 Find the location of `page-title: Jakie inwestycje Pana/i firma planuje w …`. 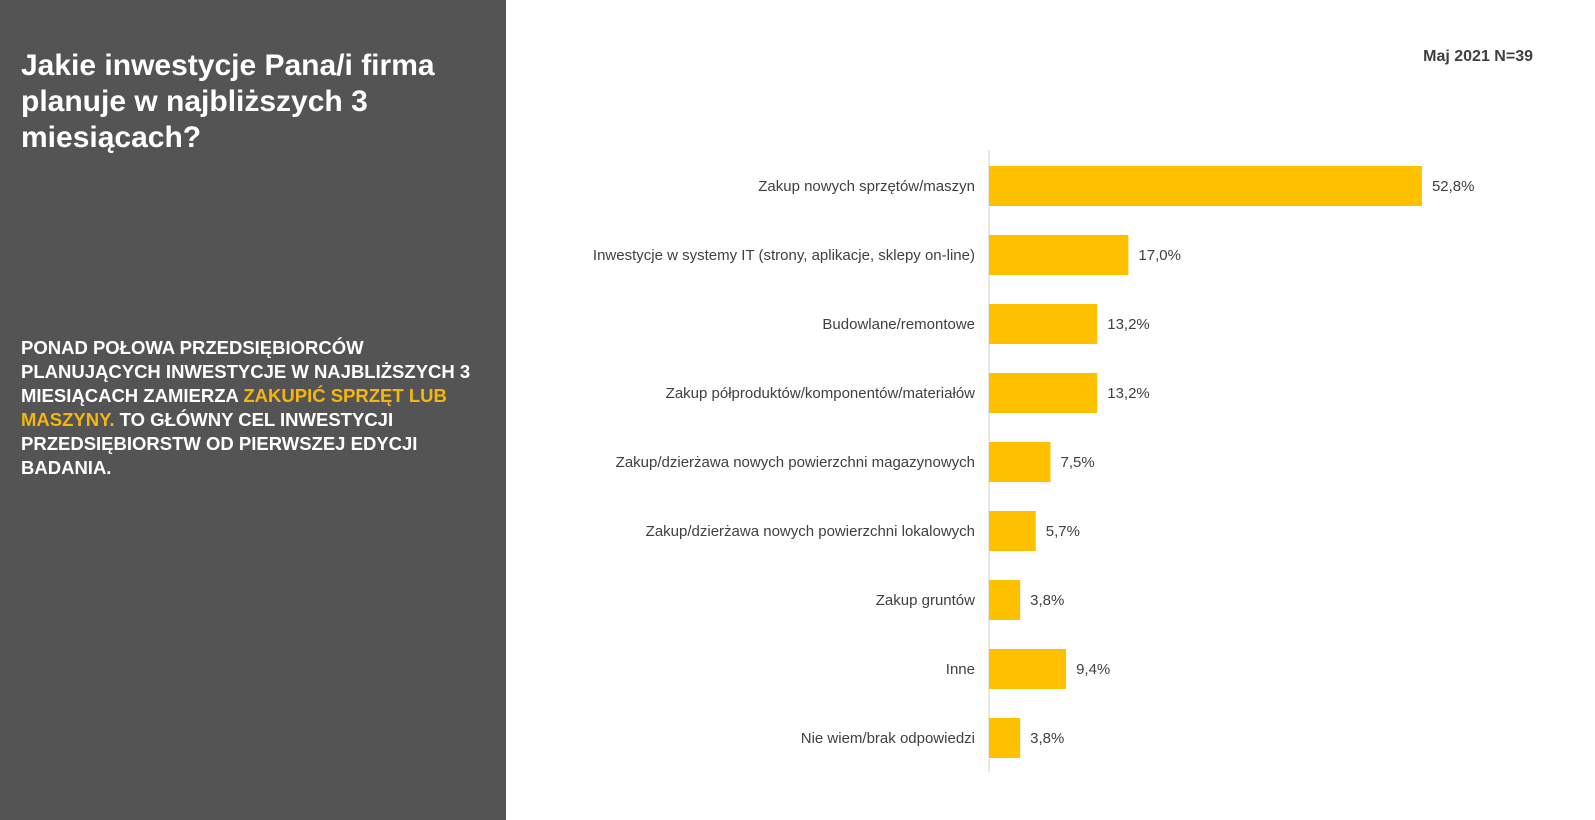

page-title: Jakie inwestycje Pana/i firma planuje w … is located at coordinates (228, 101).